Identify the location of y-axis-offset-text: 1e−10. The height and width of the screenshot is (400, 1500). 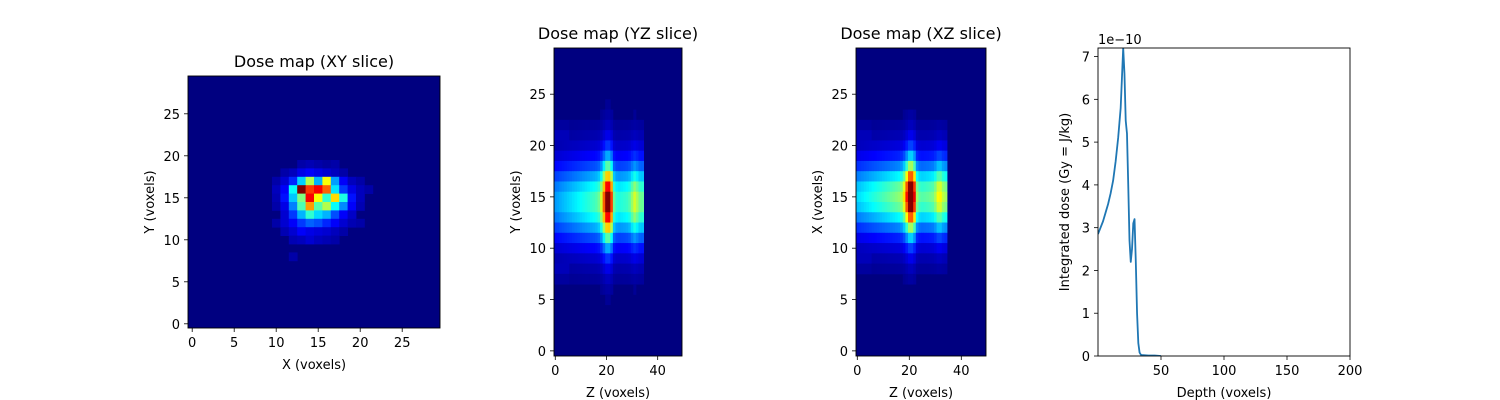
(1120, 40).